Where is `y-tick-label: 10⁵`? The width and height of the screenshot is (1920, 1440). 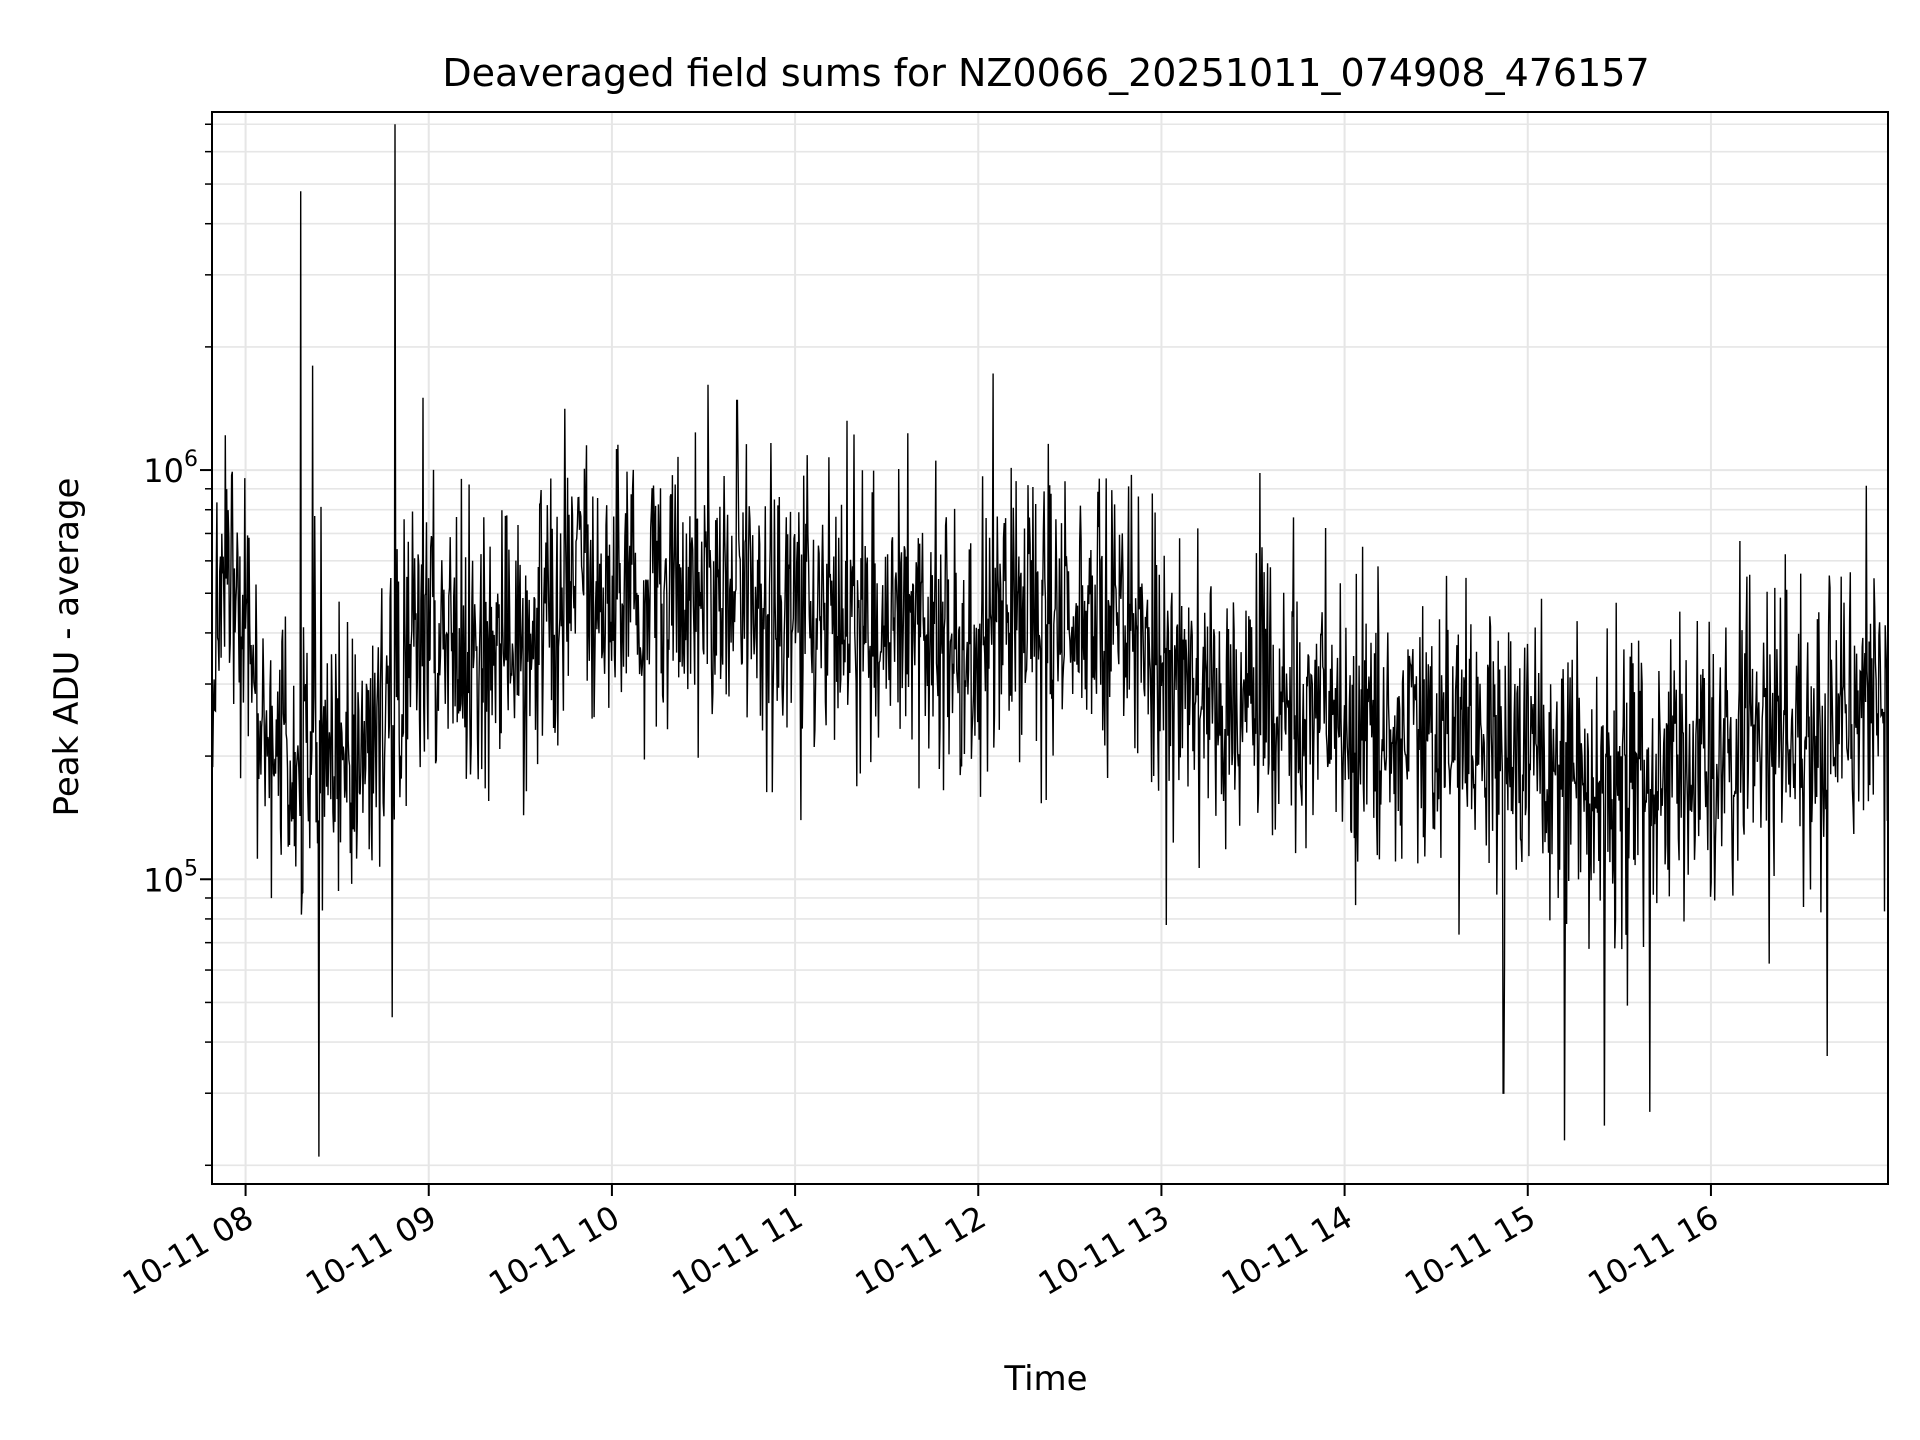
y-tick-label: 10⁵ is located at coordinates (170, 877).